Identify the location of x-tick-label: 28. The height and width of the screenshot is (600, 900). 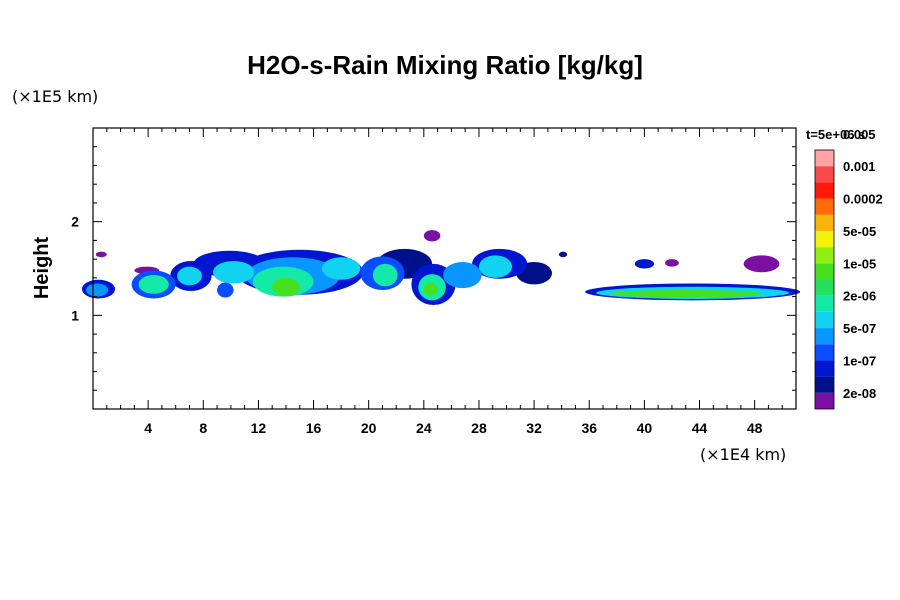
(479, 428).